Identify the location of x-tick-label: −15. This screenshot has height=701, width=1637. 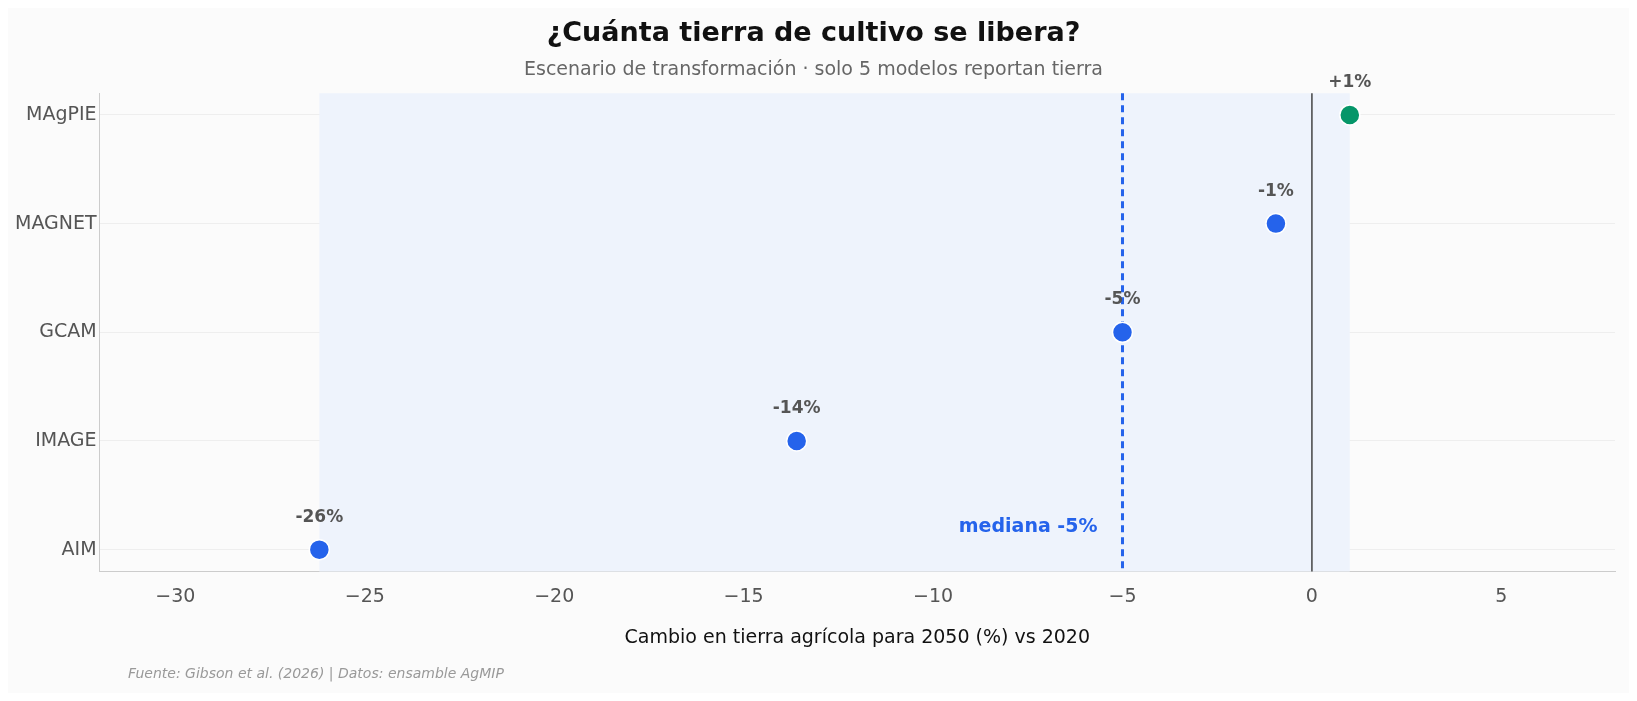
(743, 594).